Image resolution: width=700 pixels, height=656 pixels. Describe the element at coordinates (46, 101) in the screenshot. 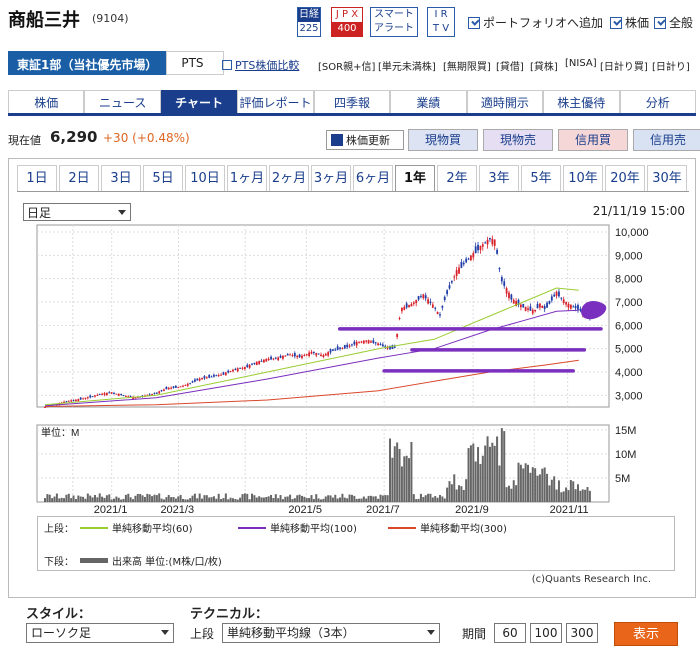

I see `nav-tab: 株価` at that location.